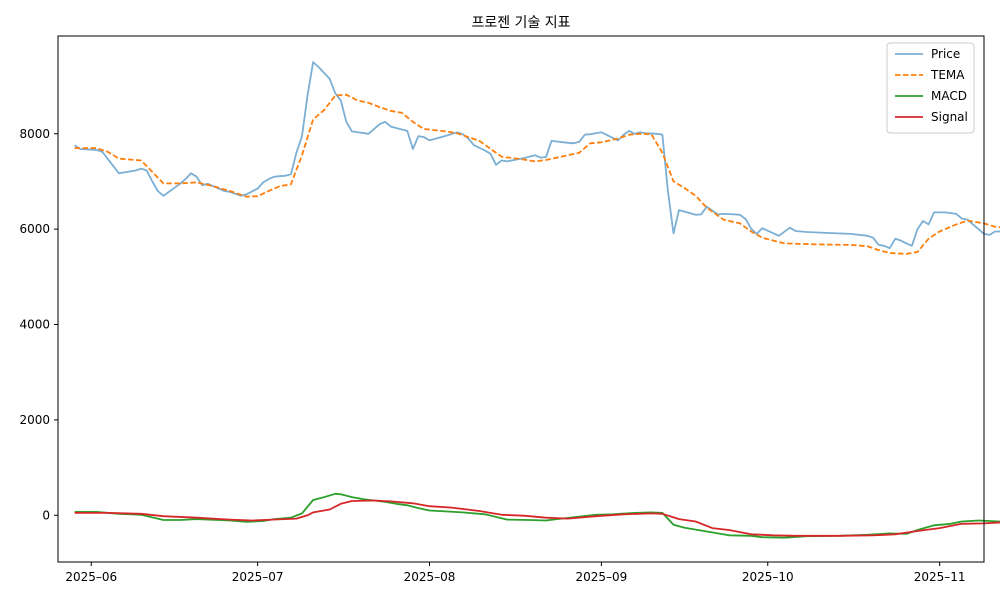 The image size is (1000, 600). Describe the element at coordinates (947, 75) in the screenshot. I see `legend-label-tema: TEMA` at that location.